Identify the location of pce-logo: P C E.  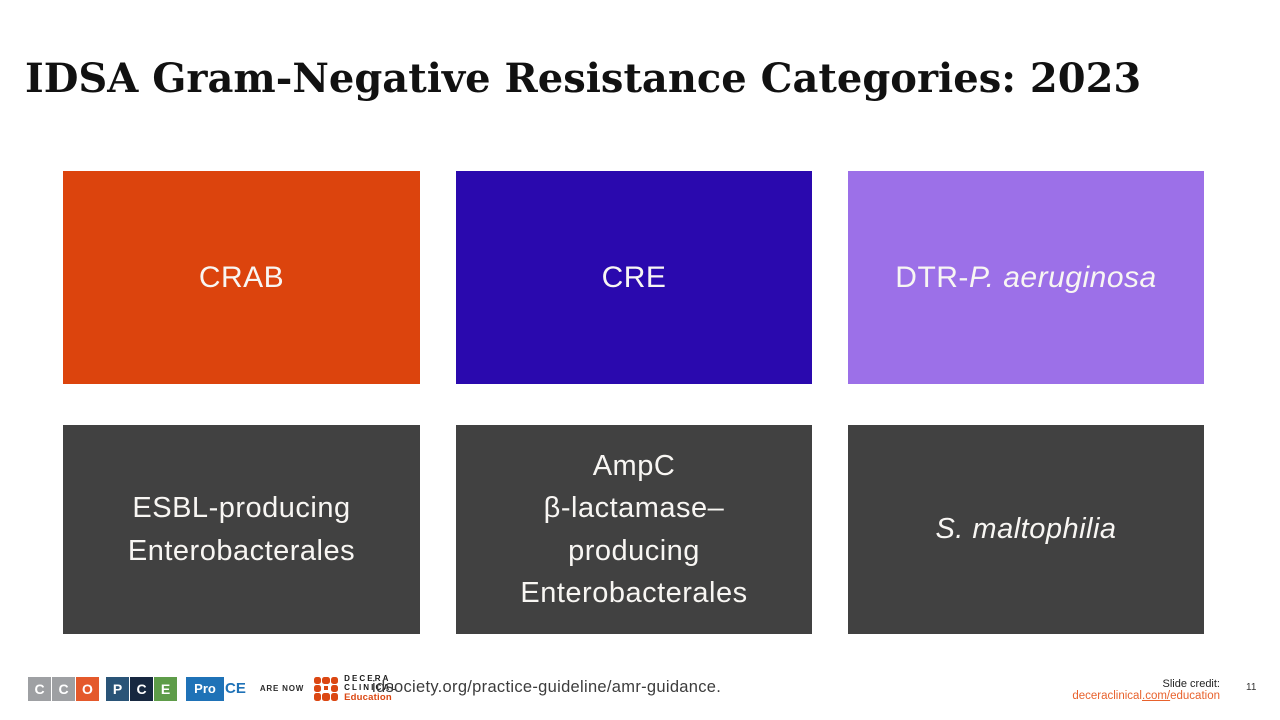
(141, 688).